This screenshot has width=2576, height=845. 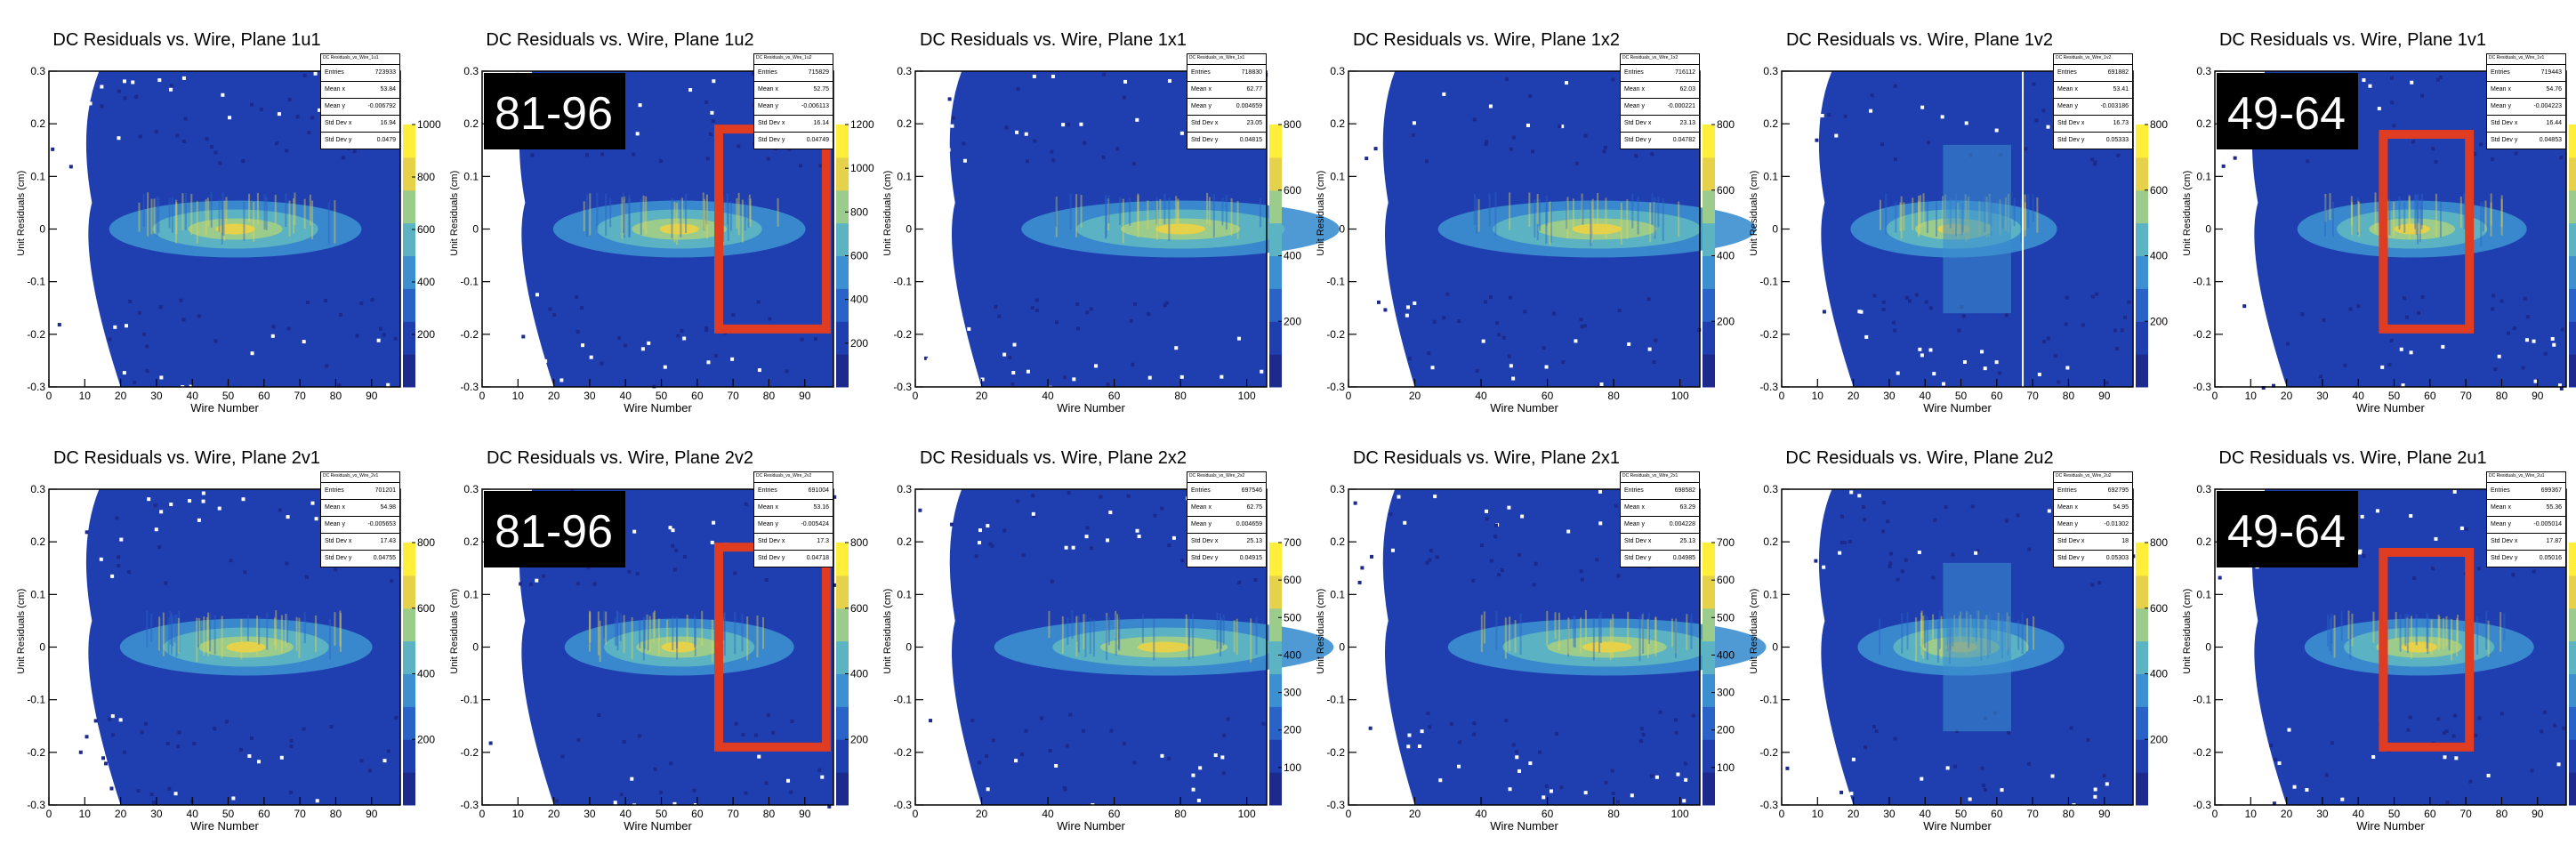 I want to click on stats-key: Mean x, so click(x=2067, y=89).